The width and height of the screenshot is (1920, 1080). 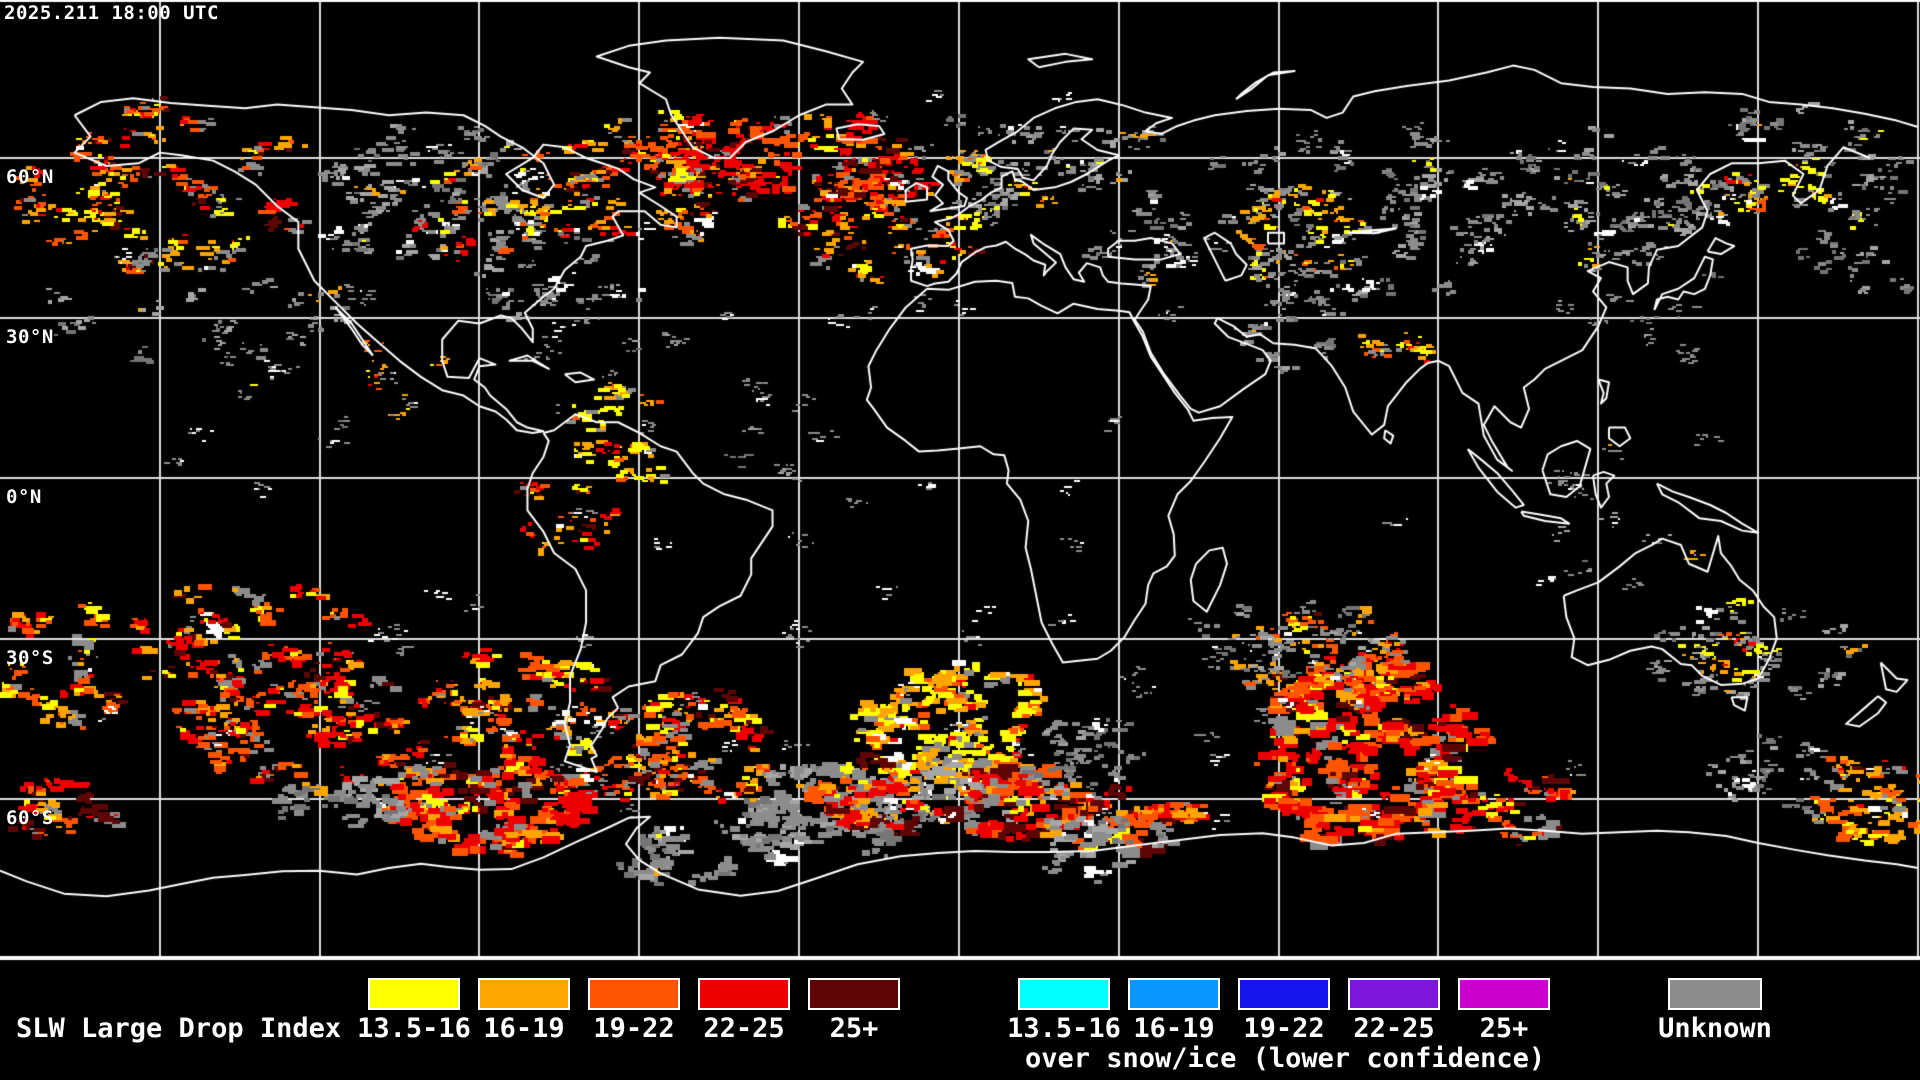 I want to click on latitude-label: 30°S, so click(x=30, y=658).